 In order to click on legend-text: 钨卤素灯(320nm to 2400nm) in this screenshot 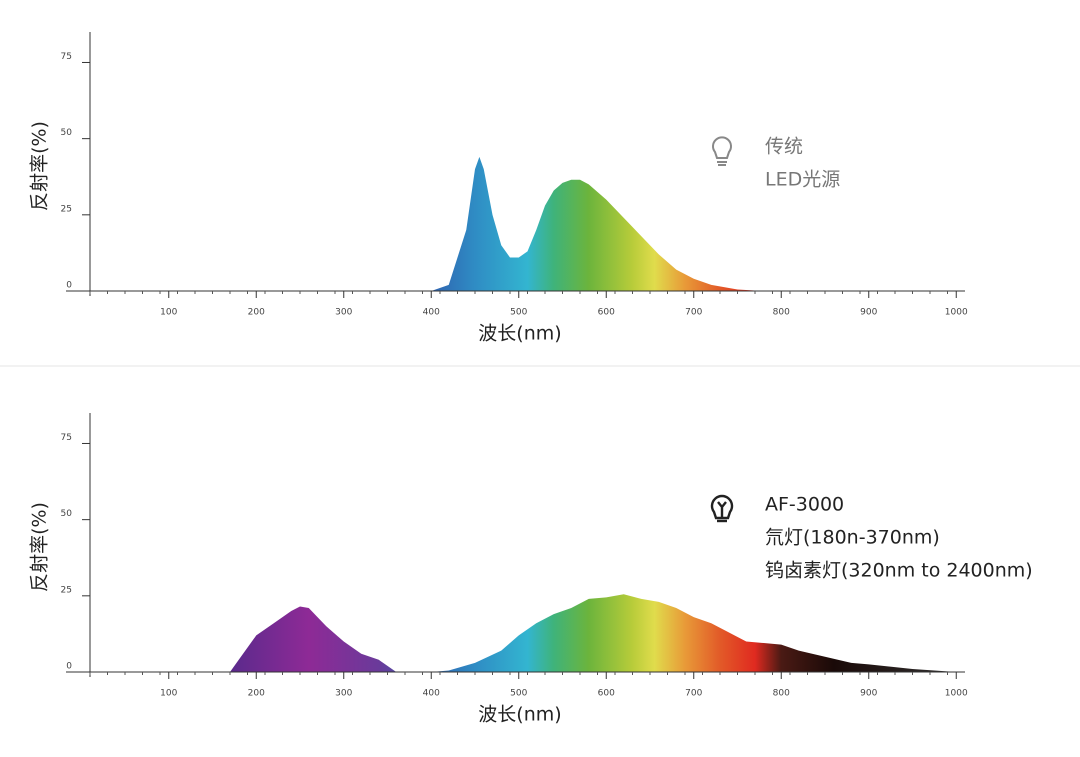, I will do `click(899, 571)`.